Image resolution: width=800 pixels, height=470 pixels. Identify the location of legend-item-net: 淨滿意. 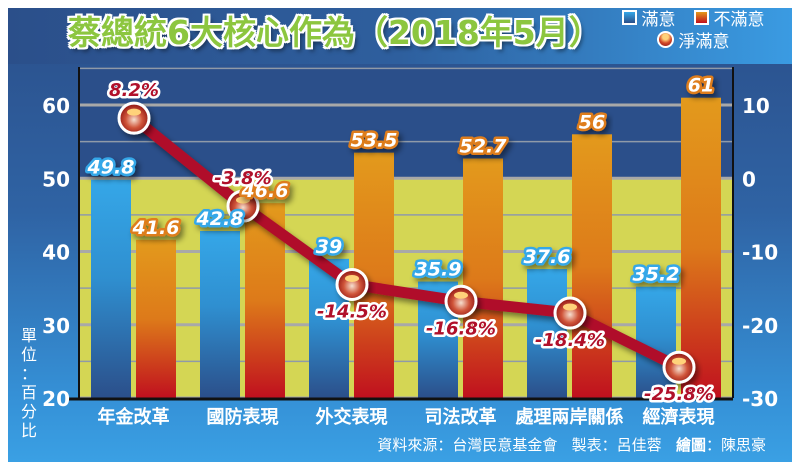
(693, 39).